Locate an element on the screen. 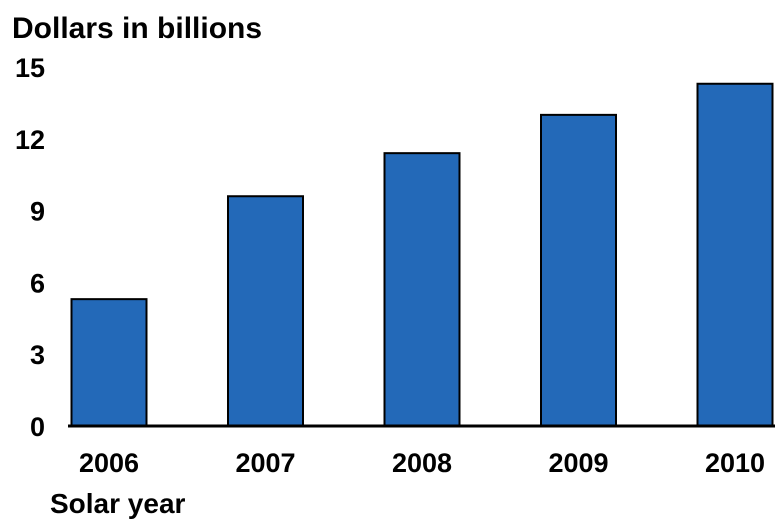 The height and width of the screenshot is (520, 775). bar-2006 is located at coordinates (109, 362).